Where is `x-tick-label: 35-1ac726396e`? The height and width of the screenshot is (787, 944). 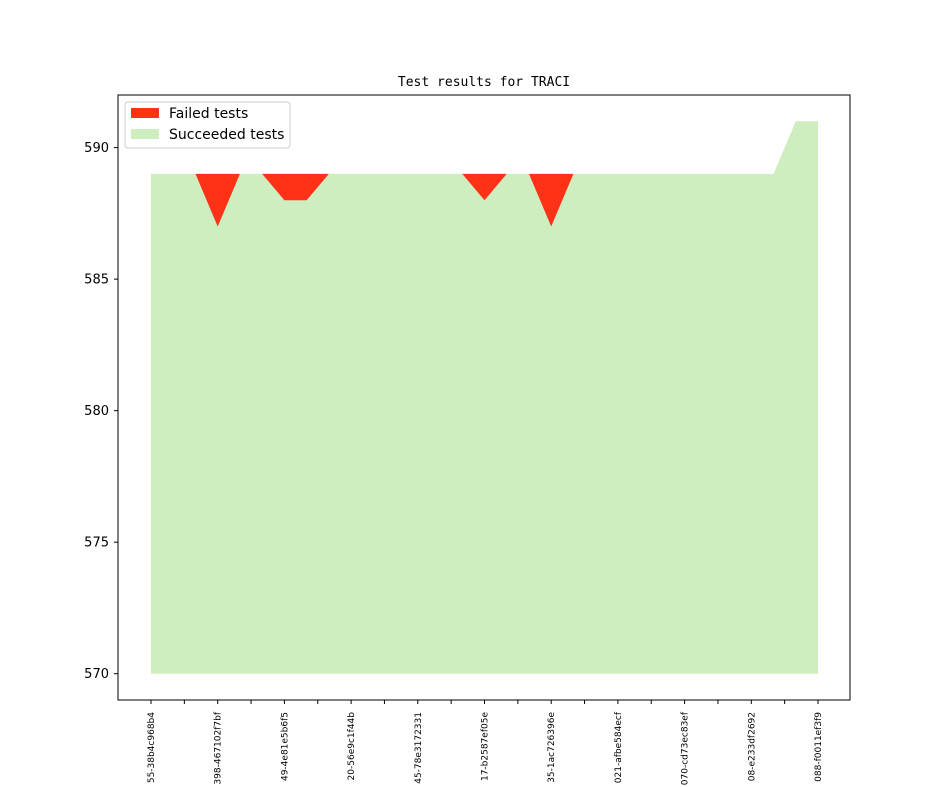
x-tick-label: 35-1ac726396e is located at coordinates (552, 747).